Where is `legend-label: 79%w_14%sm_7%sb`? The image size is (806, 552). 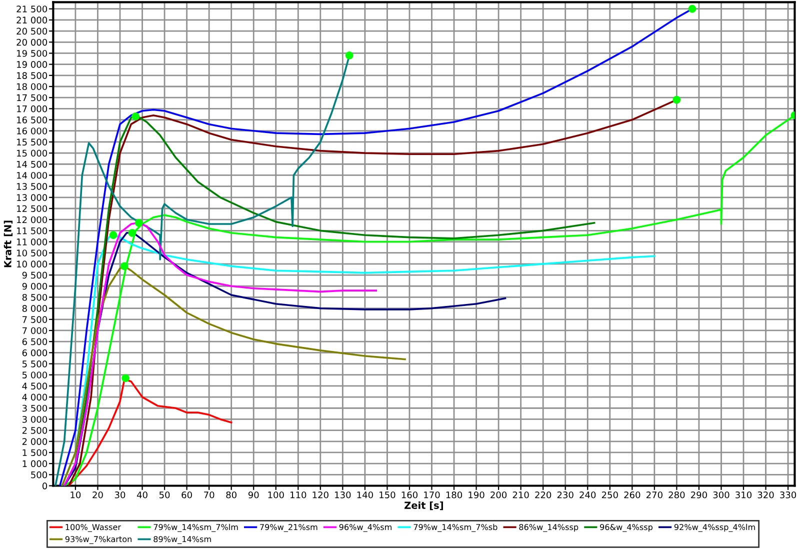
legend-label: 79%w_14%sm_7%sb is located at coordinates (456, 528).